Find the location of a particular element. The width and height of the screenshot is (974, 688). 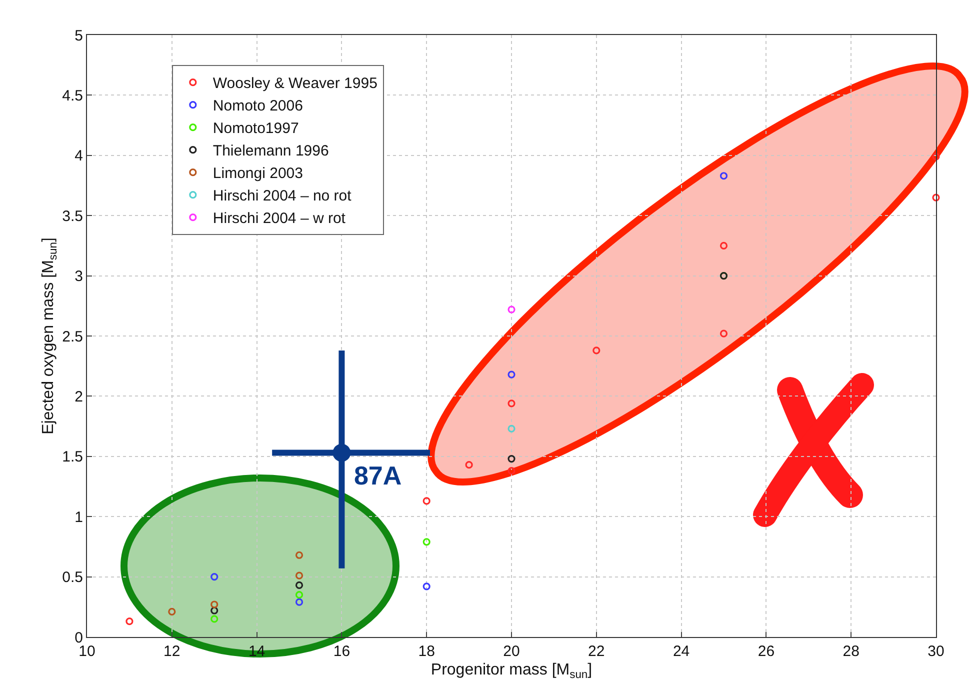

y-tick-label: 3 is located at coordinates (78, 277).